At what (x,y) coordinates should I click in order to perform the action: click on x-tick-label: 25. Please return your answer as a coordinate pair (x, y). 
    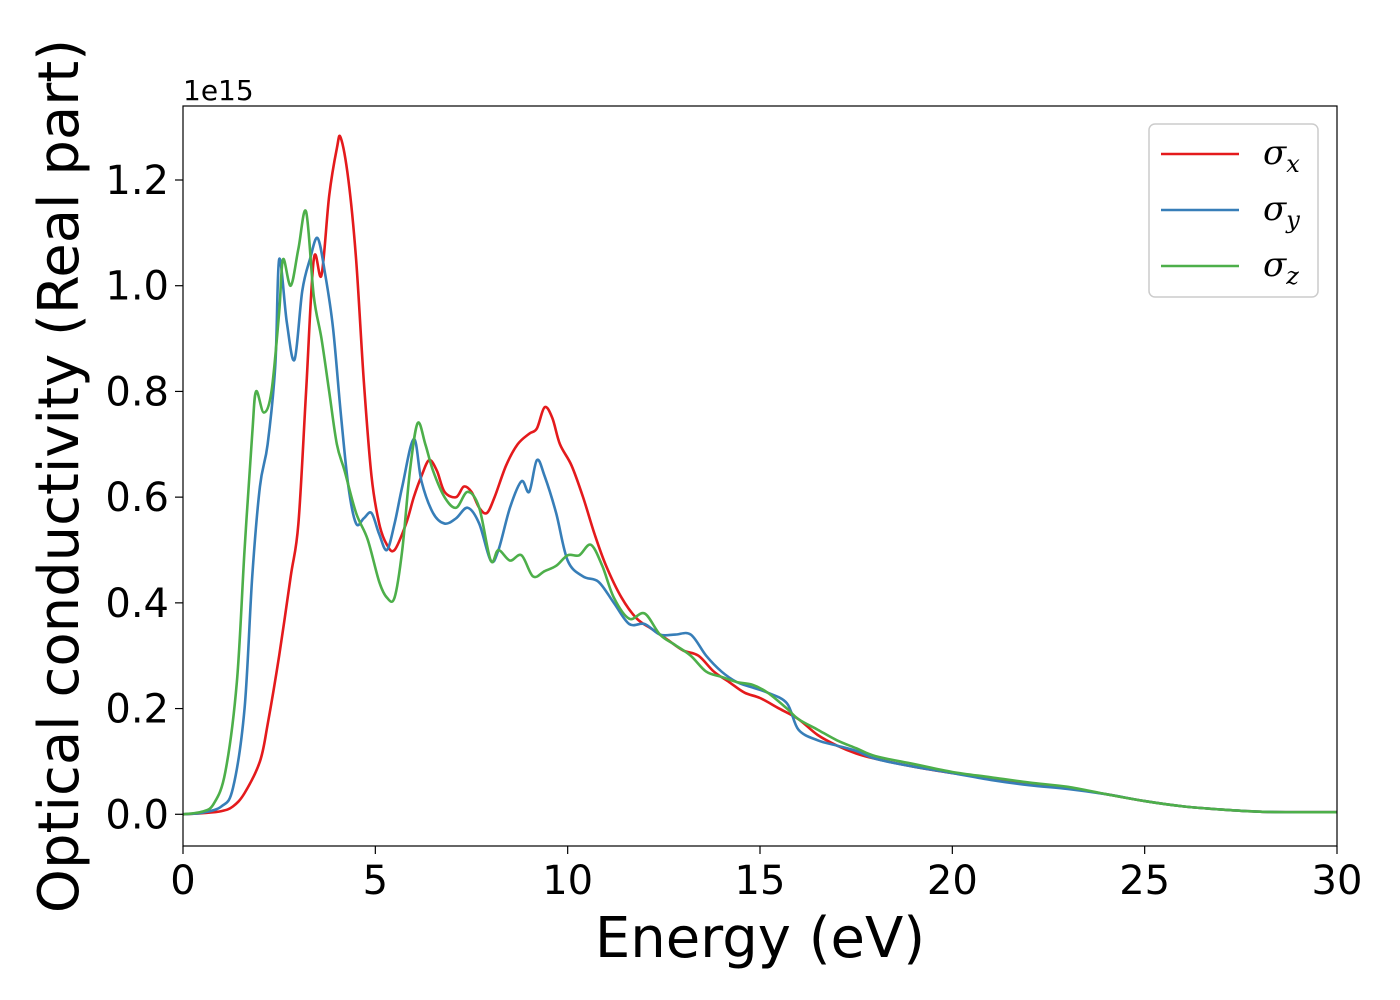
    Looking at the image, I should click on (1144, 881).